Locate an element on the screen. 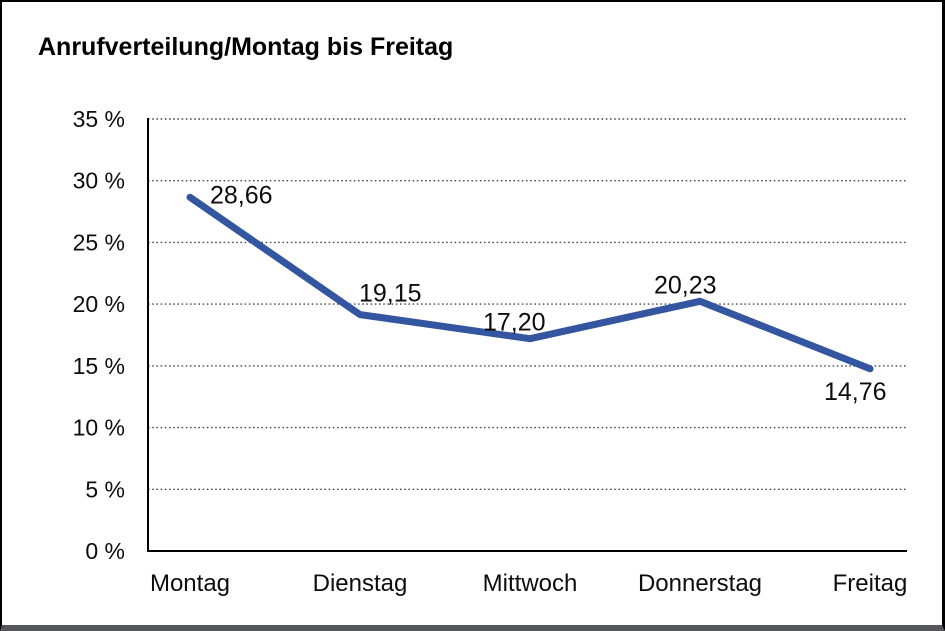  y-axis-tick-label: 5 % is located at coordinates (105, 489).